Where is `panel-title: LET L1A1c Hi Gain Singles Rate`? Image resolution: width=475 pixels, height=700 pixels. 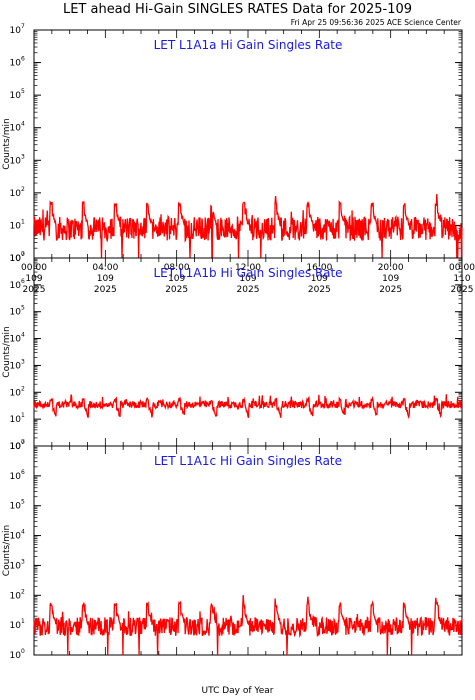
panel-title: LET L1A1c Hi Gain Singles Rate is located at coordinates (248, 461).